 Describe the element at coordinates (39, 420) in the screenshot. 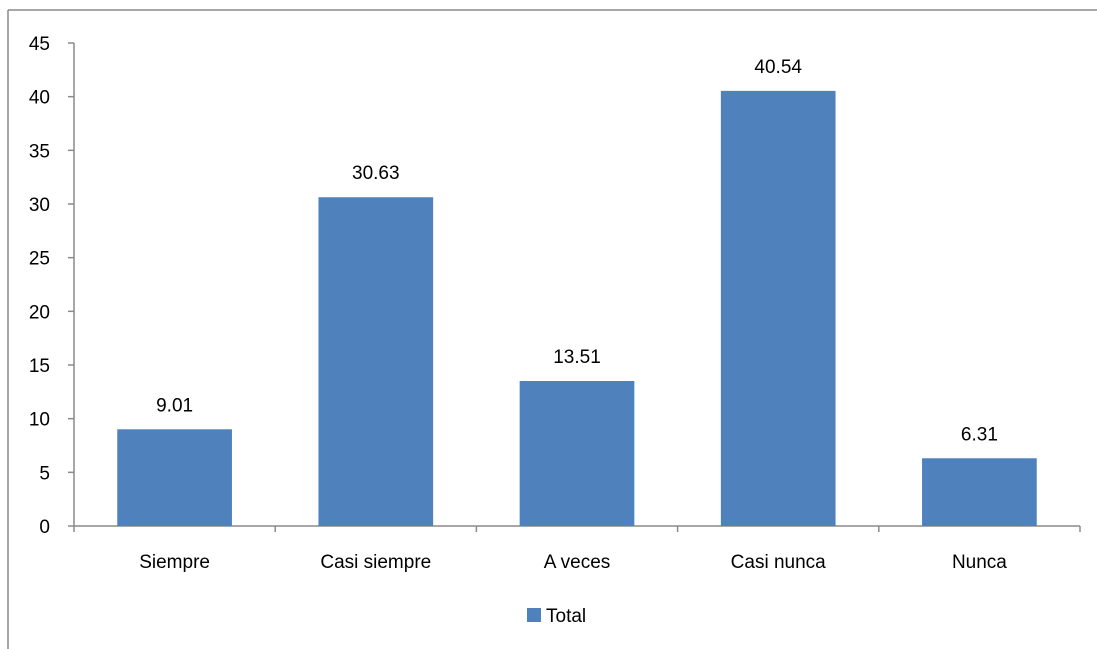

I see `y-tick-label: 10` at that location.